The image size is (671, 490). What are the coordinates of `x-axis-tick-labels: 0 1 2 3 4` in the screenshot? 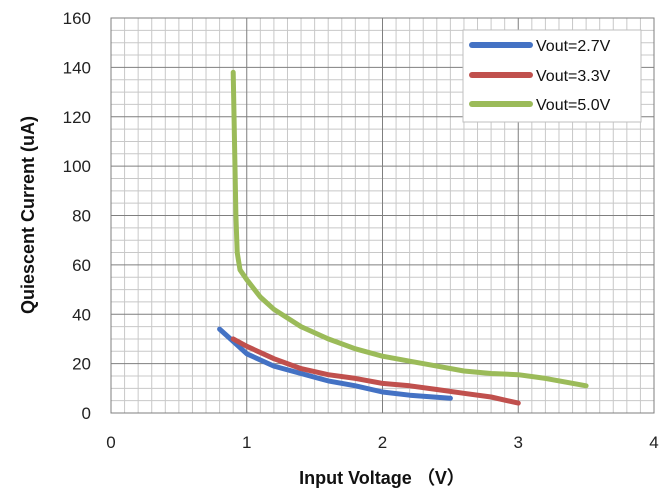 It's located at (382, 442).